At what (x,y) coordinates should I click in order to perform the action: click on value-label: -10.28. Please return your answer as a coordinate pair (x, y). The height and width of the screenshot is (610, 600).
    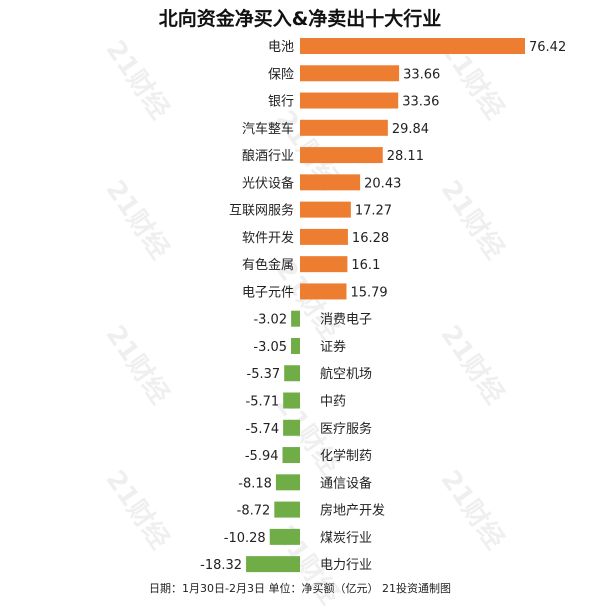
    Looking at the image, I should click on (245, 538).